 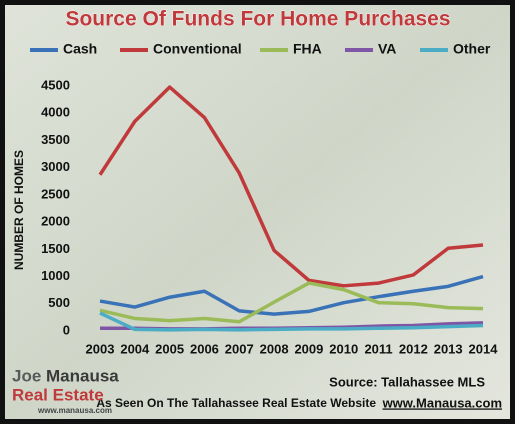 I want to click on logo-url: www.manausa.com, so click(x=74, y=410).